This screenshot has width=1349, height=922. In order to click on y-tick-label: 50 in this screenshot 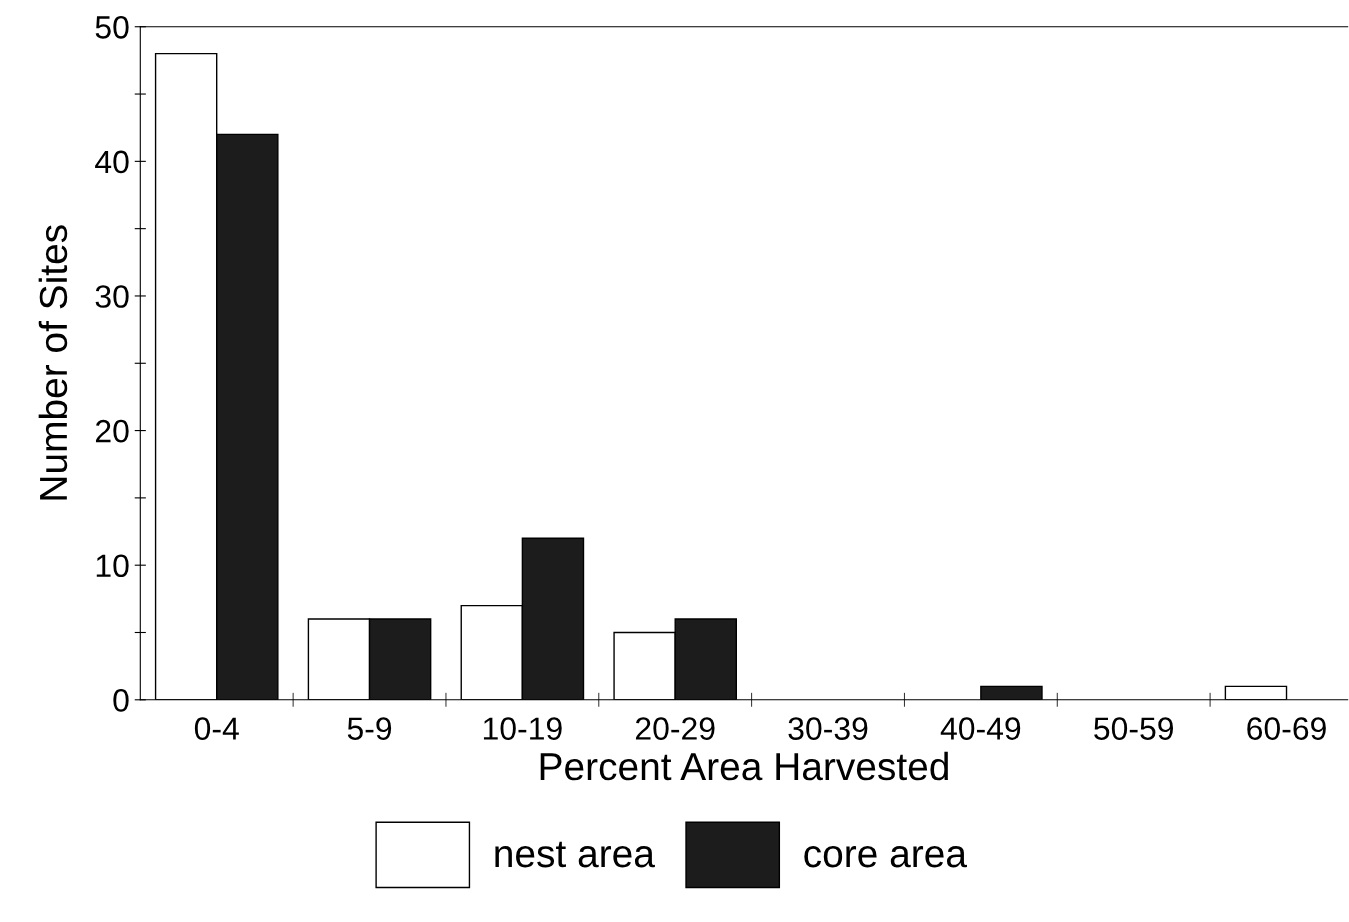, I will do `click(112, 27)`.